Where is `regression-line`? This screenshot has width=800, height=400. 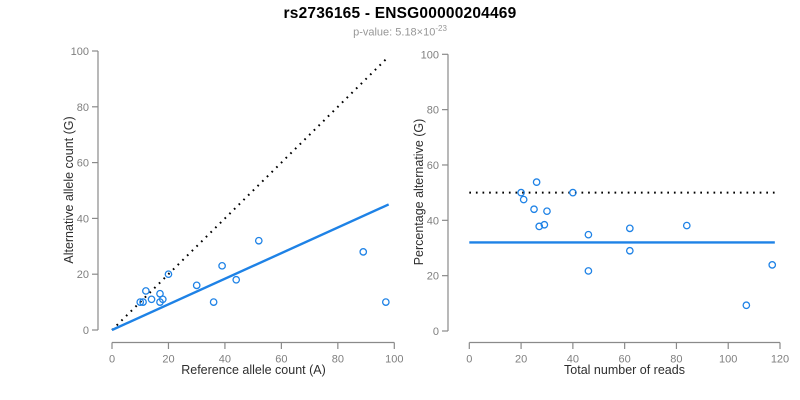 regression-line is located at coordinates (250, 267).